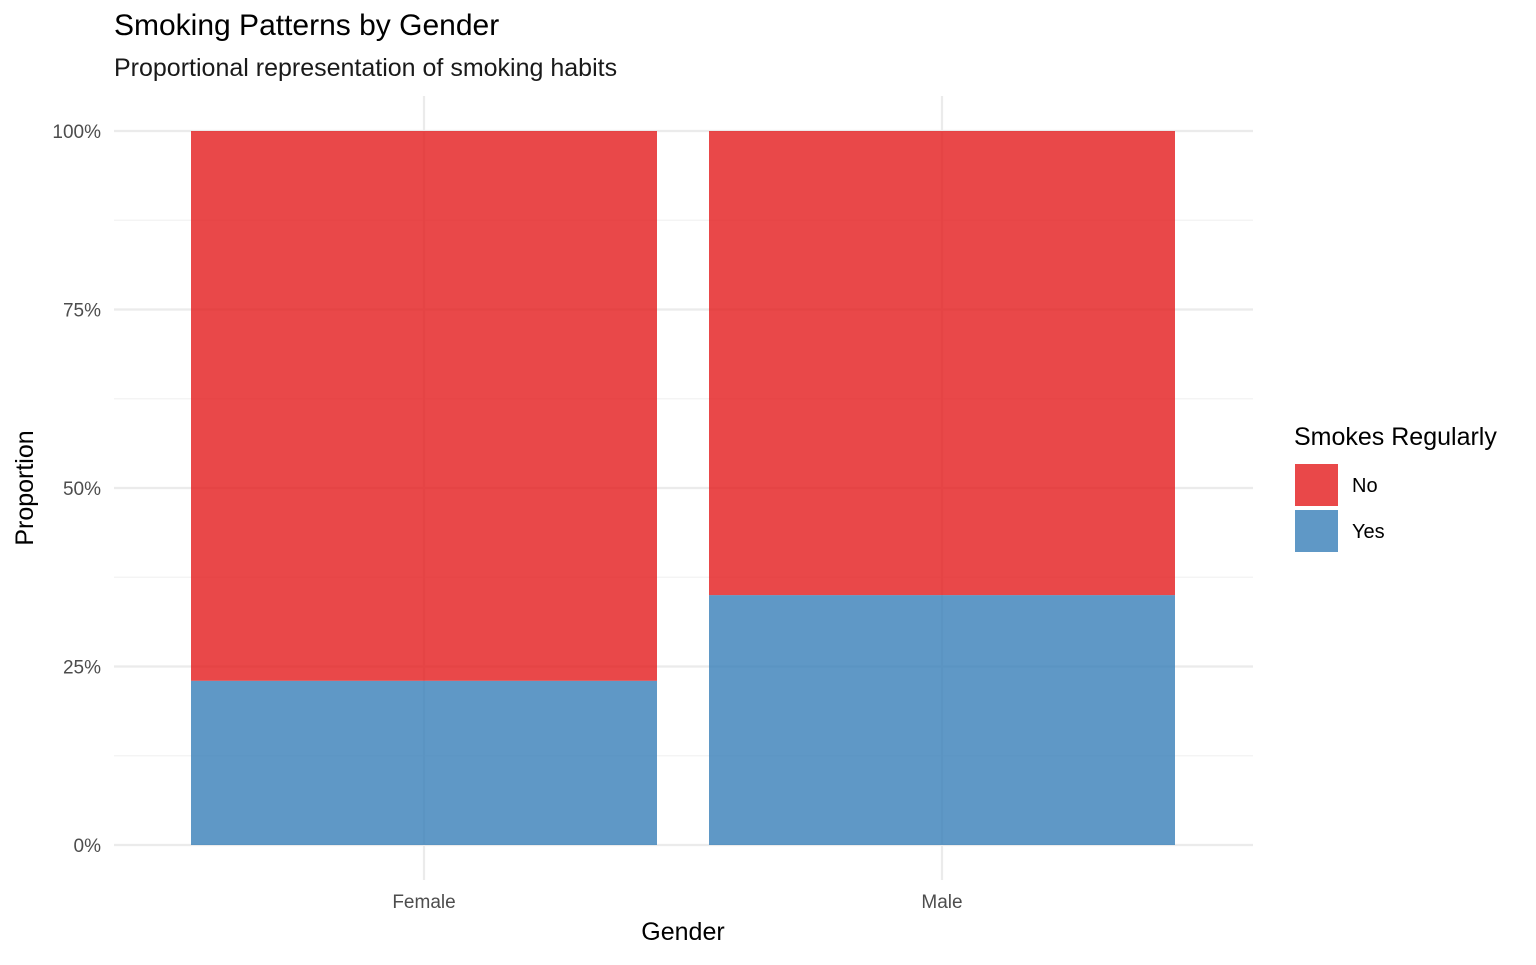 The image size is (1536, 965). Describe the element at coordinates (88, 846) in the screenshot. I see `y-tick-label: 0%` at that location.